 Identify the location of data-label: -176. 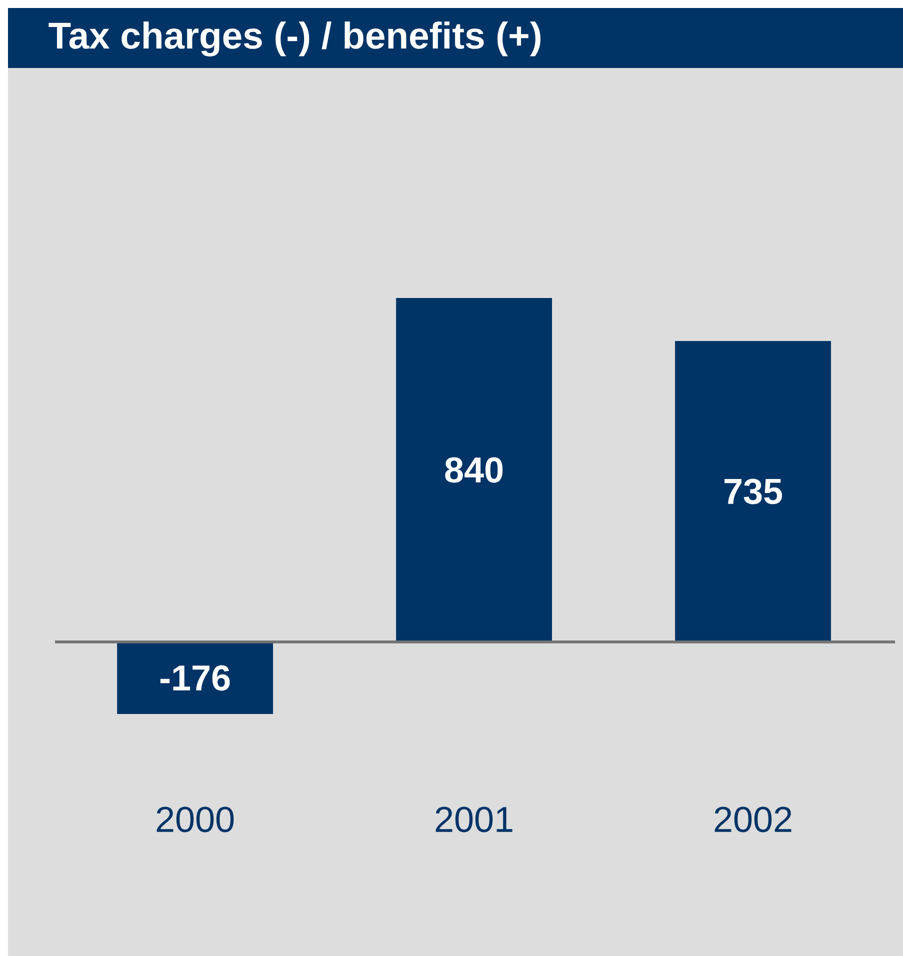
(195, 678).